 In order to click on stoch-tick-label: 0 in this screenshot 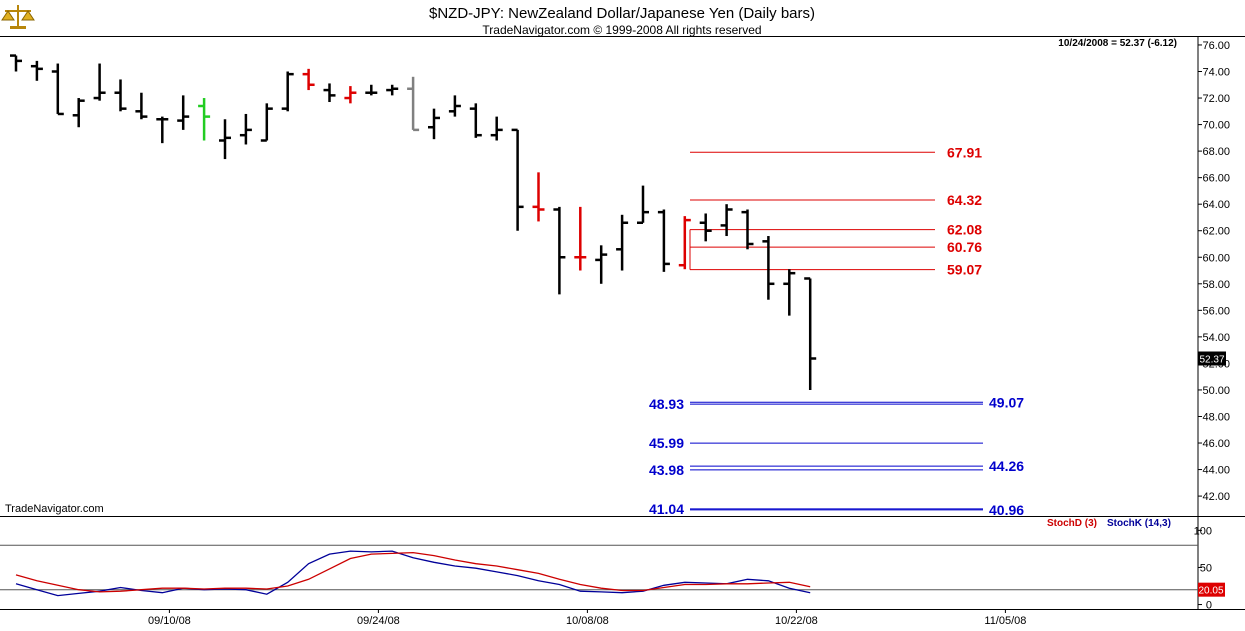, I will do `click(1209, 606)`.